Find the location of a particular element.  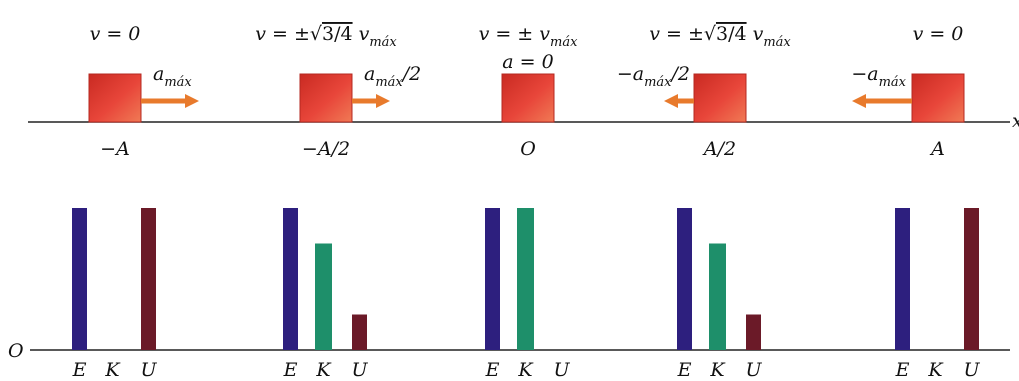

position-label: A is located at coordinates (937, 149).